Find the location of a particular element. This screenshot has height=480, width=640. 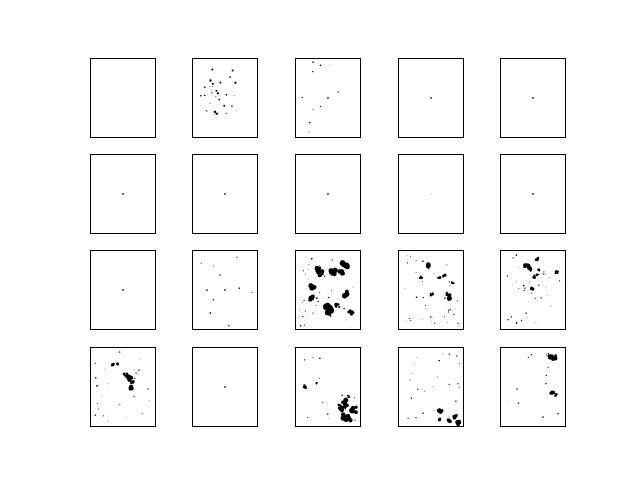

panel-r2-c5 is located at coordinates (533, 194).